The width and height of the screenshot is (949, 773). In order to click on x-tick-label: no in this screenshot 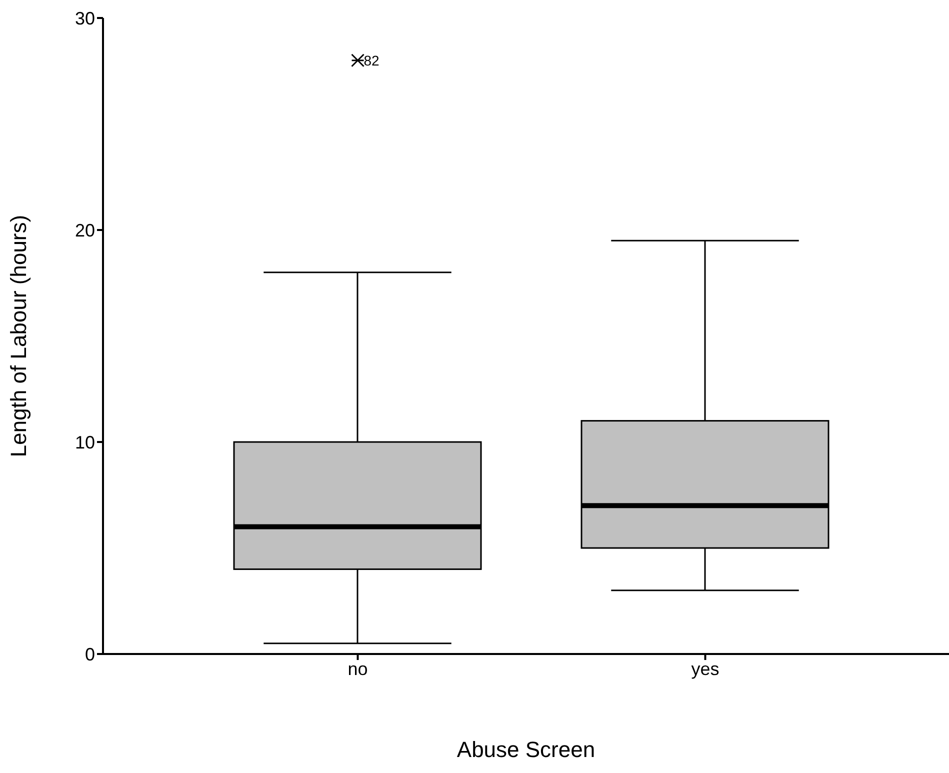, I will do `click(358, 668)`.